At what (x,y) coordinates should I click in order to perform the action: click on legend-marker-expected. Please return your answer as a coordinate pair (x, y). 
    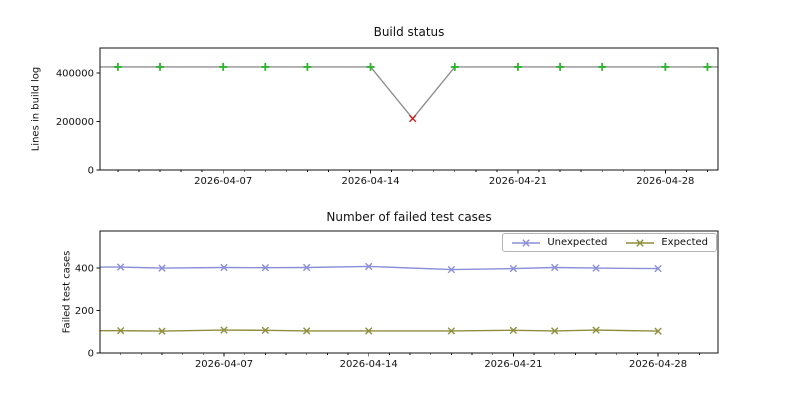
    Looking at the image, I should click on (640, 242).